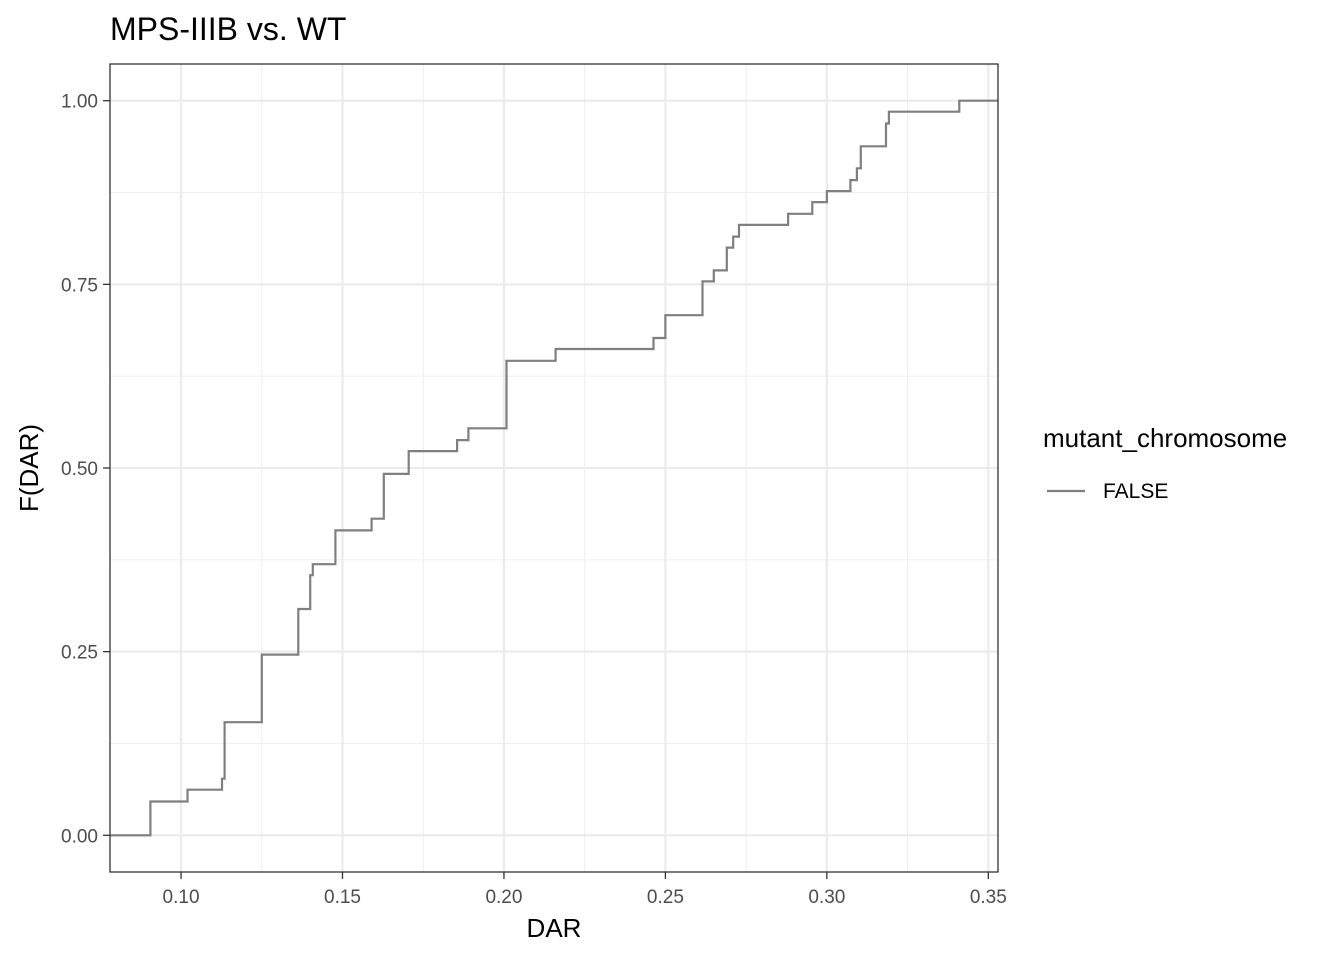 This screenshot has width=1344, height=960. What do you see at coordinates (342, 897) in the screenshot?
I see `x-tick-label: 0.15` at bounding box center [342, 897].